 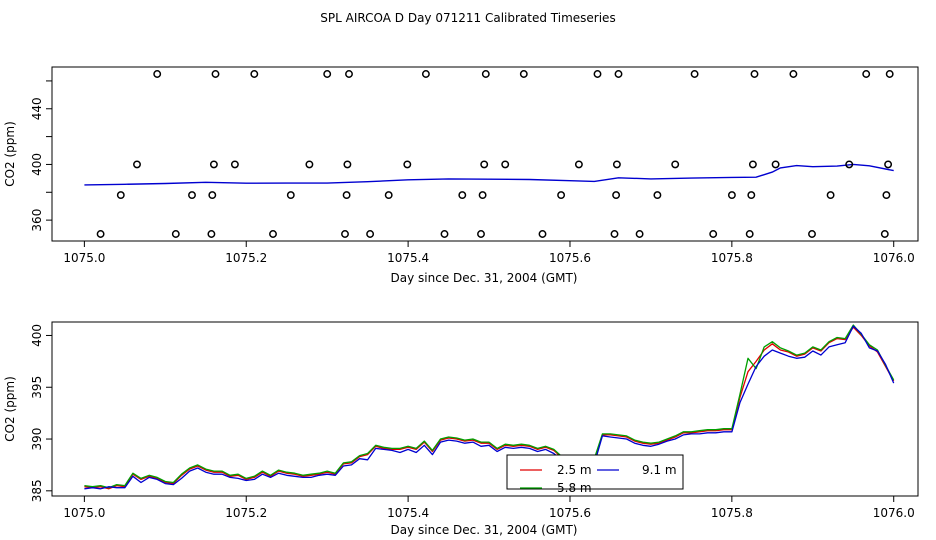 I want to click on top-x-tick-label: 1075.0, so click(x=84, y=258).